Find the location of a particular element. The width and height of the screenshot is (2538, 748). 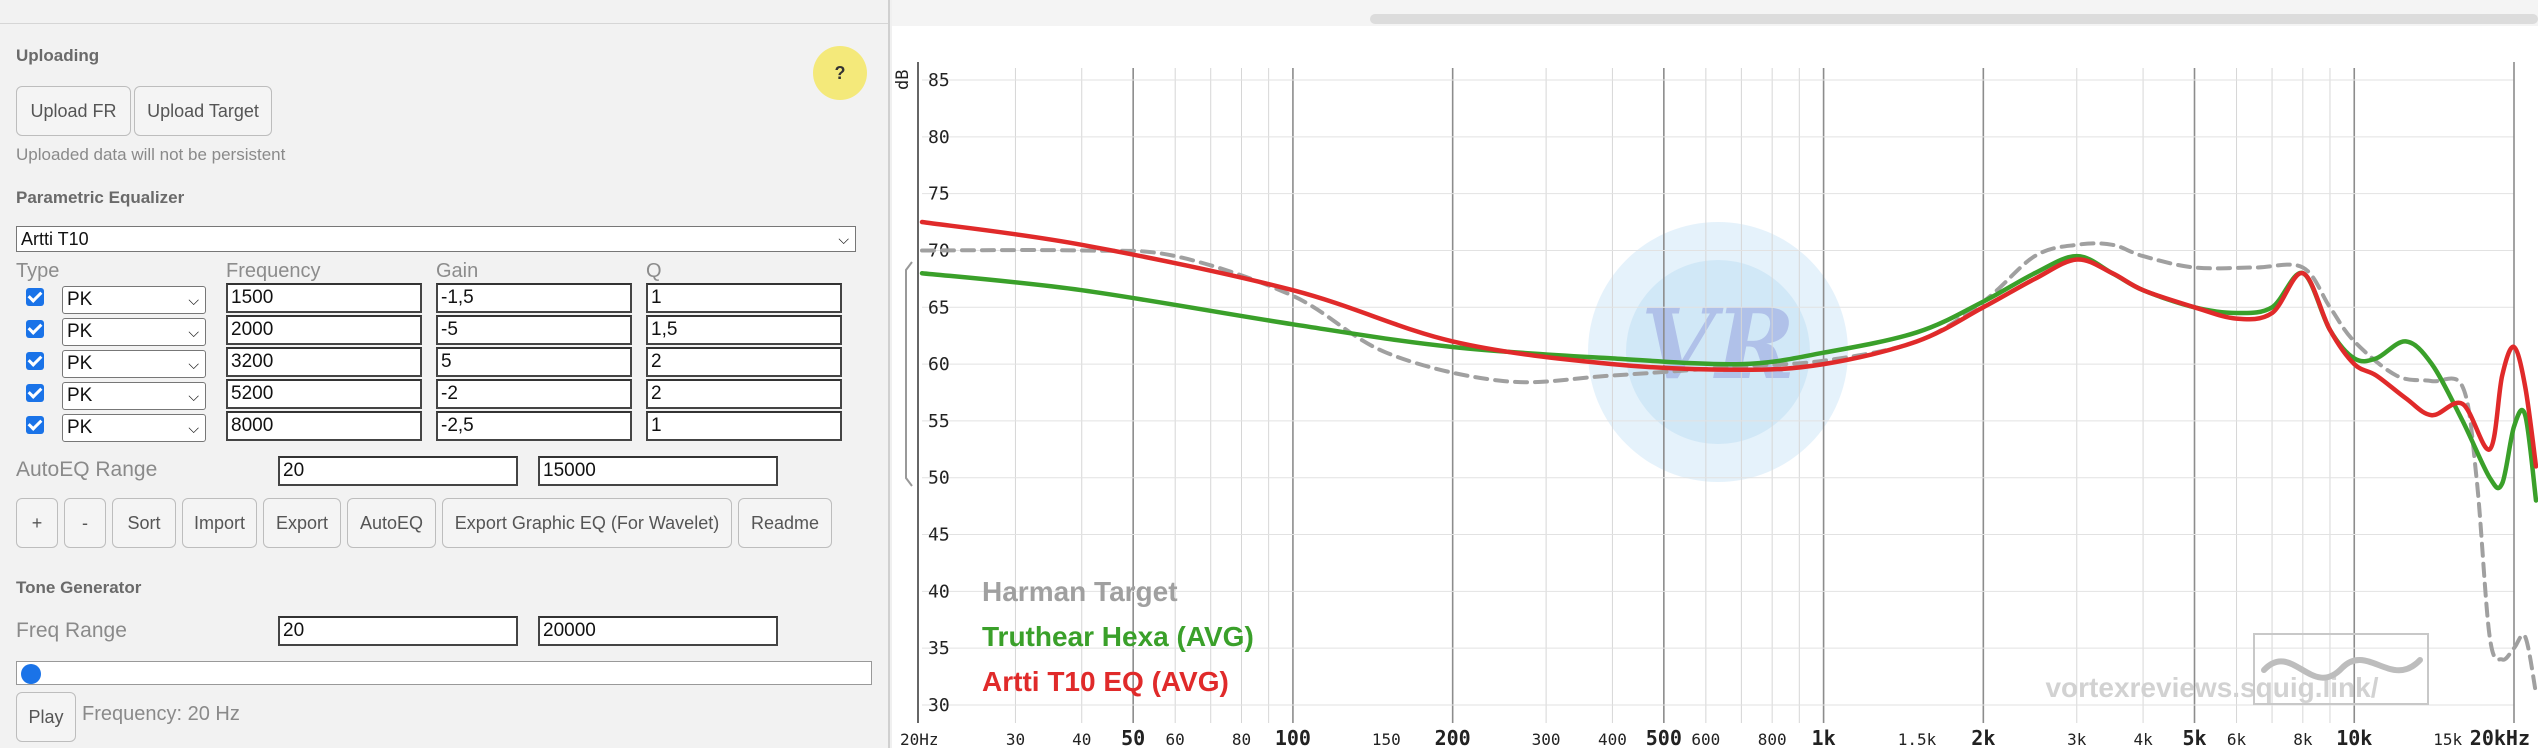

x-tick-label: 30 is located at coordinates (1015, 739).